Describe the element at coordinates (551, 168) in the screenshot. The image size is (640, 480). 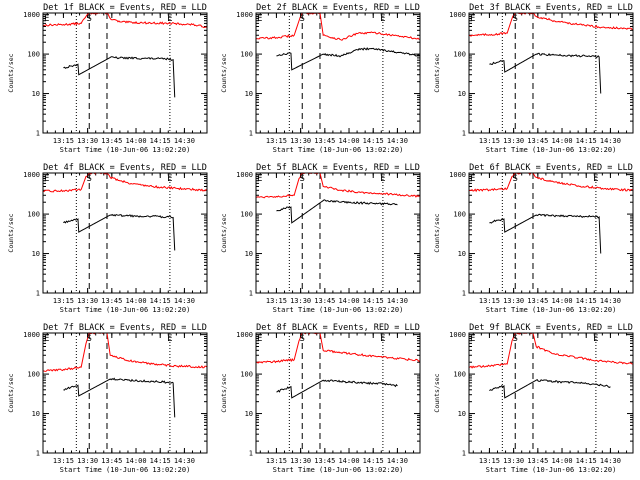
I see `panel-title: Det 6f BLACK = Events, RED = LLD` at that location.